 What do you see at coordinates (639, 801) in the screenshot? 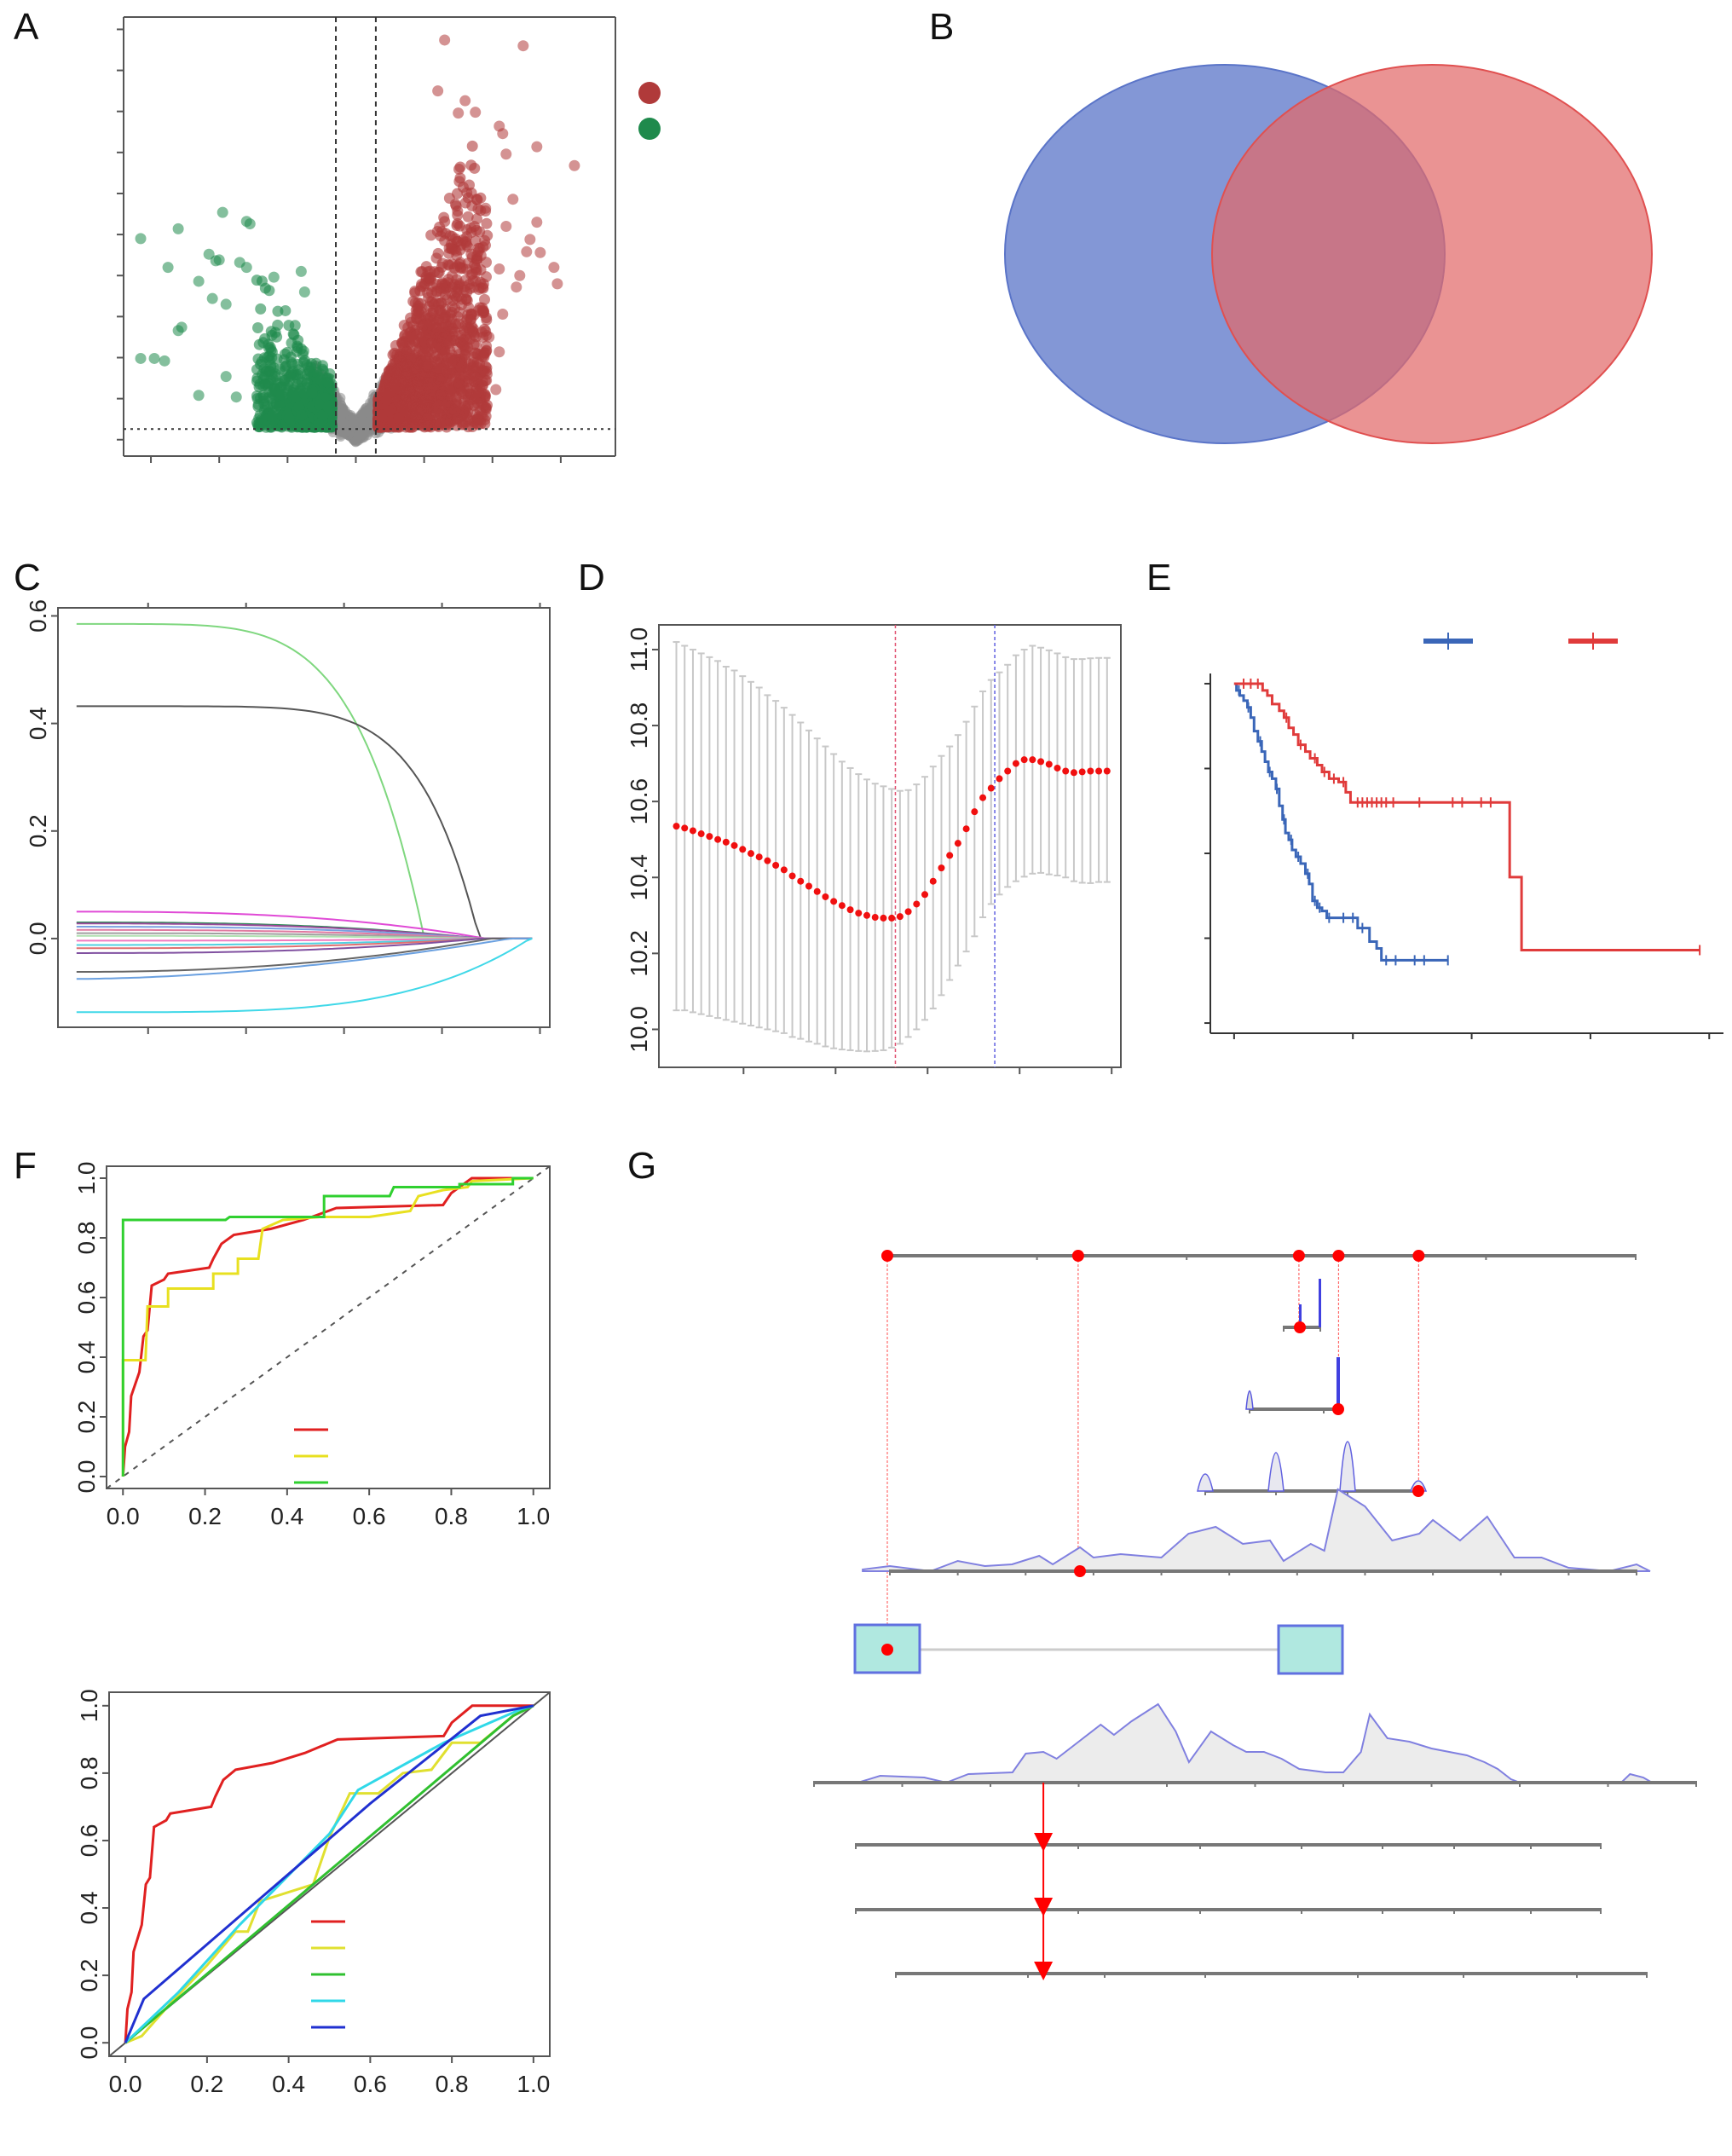
I see `y-tick-label: 10.6` at bounding box center [639, 801].